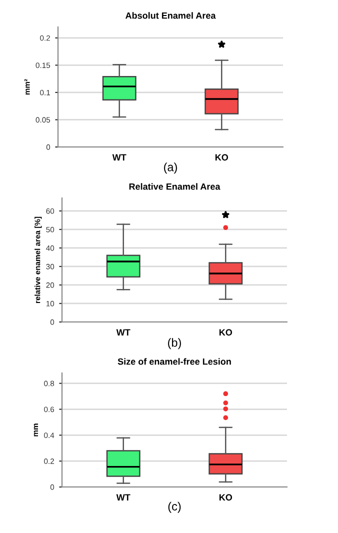 The height and width of the screenshot is (533, 338). Describe the element at coordinates (174, 507) in the screenshot. I see `text: (c)` at that location.